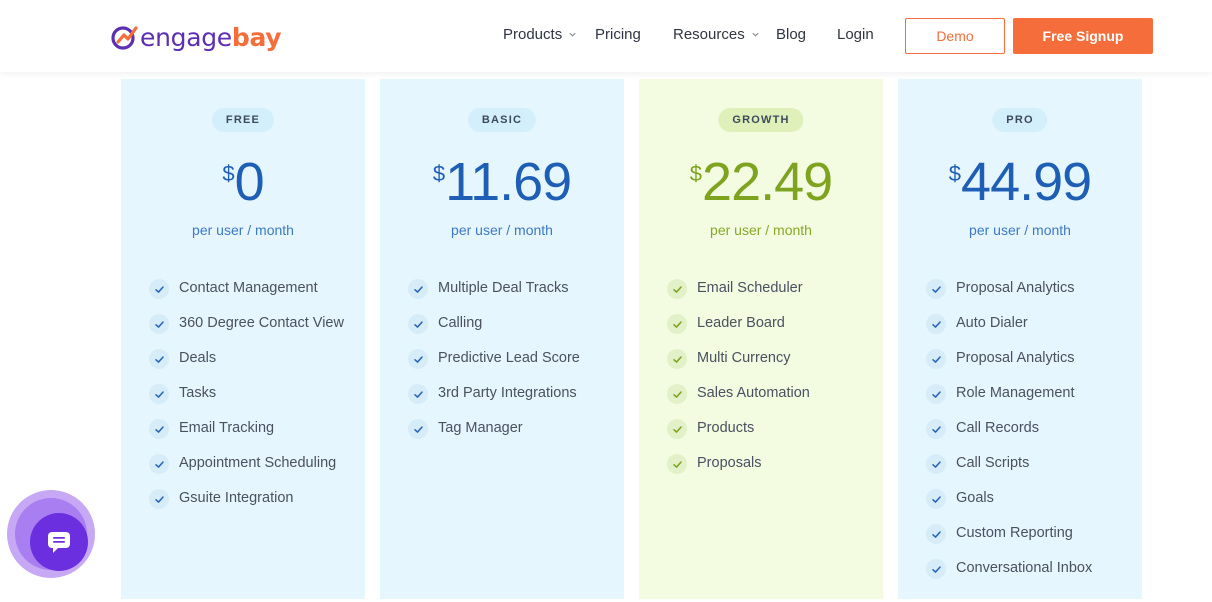 Image resolution: width=1212 pixels, height=602 pixels. Describe the element at coordinates (460, 323) in the screenshot. I see `feature-label: Calling` at that location.